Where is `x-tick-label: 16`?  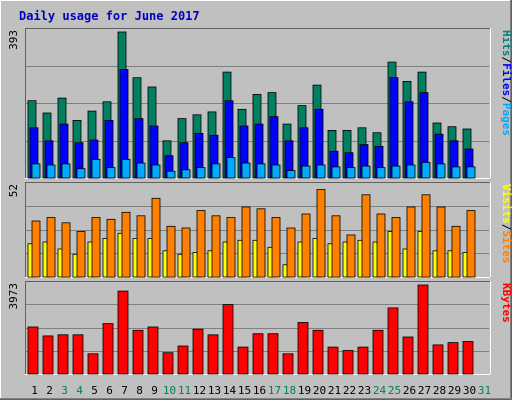 x-tick-label: 16 is located at coordinates (259, 390).